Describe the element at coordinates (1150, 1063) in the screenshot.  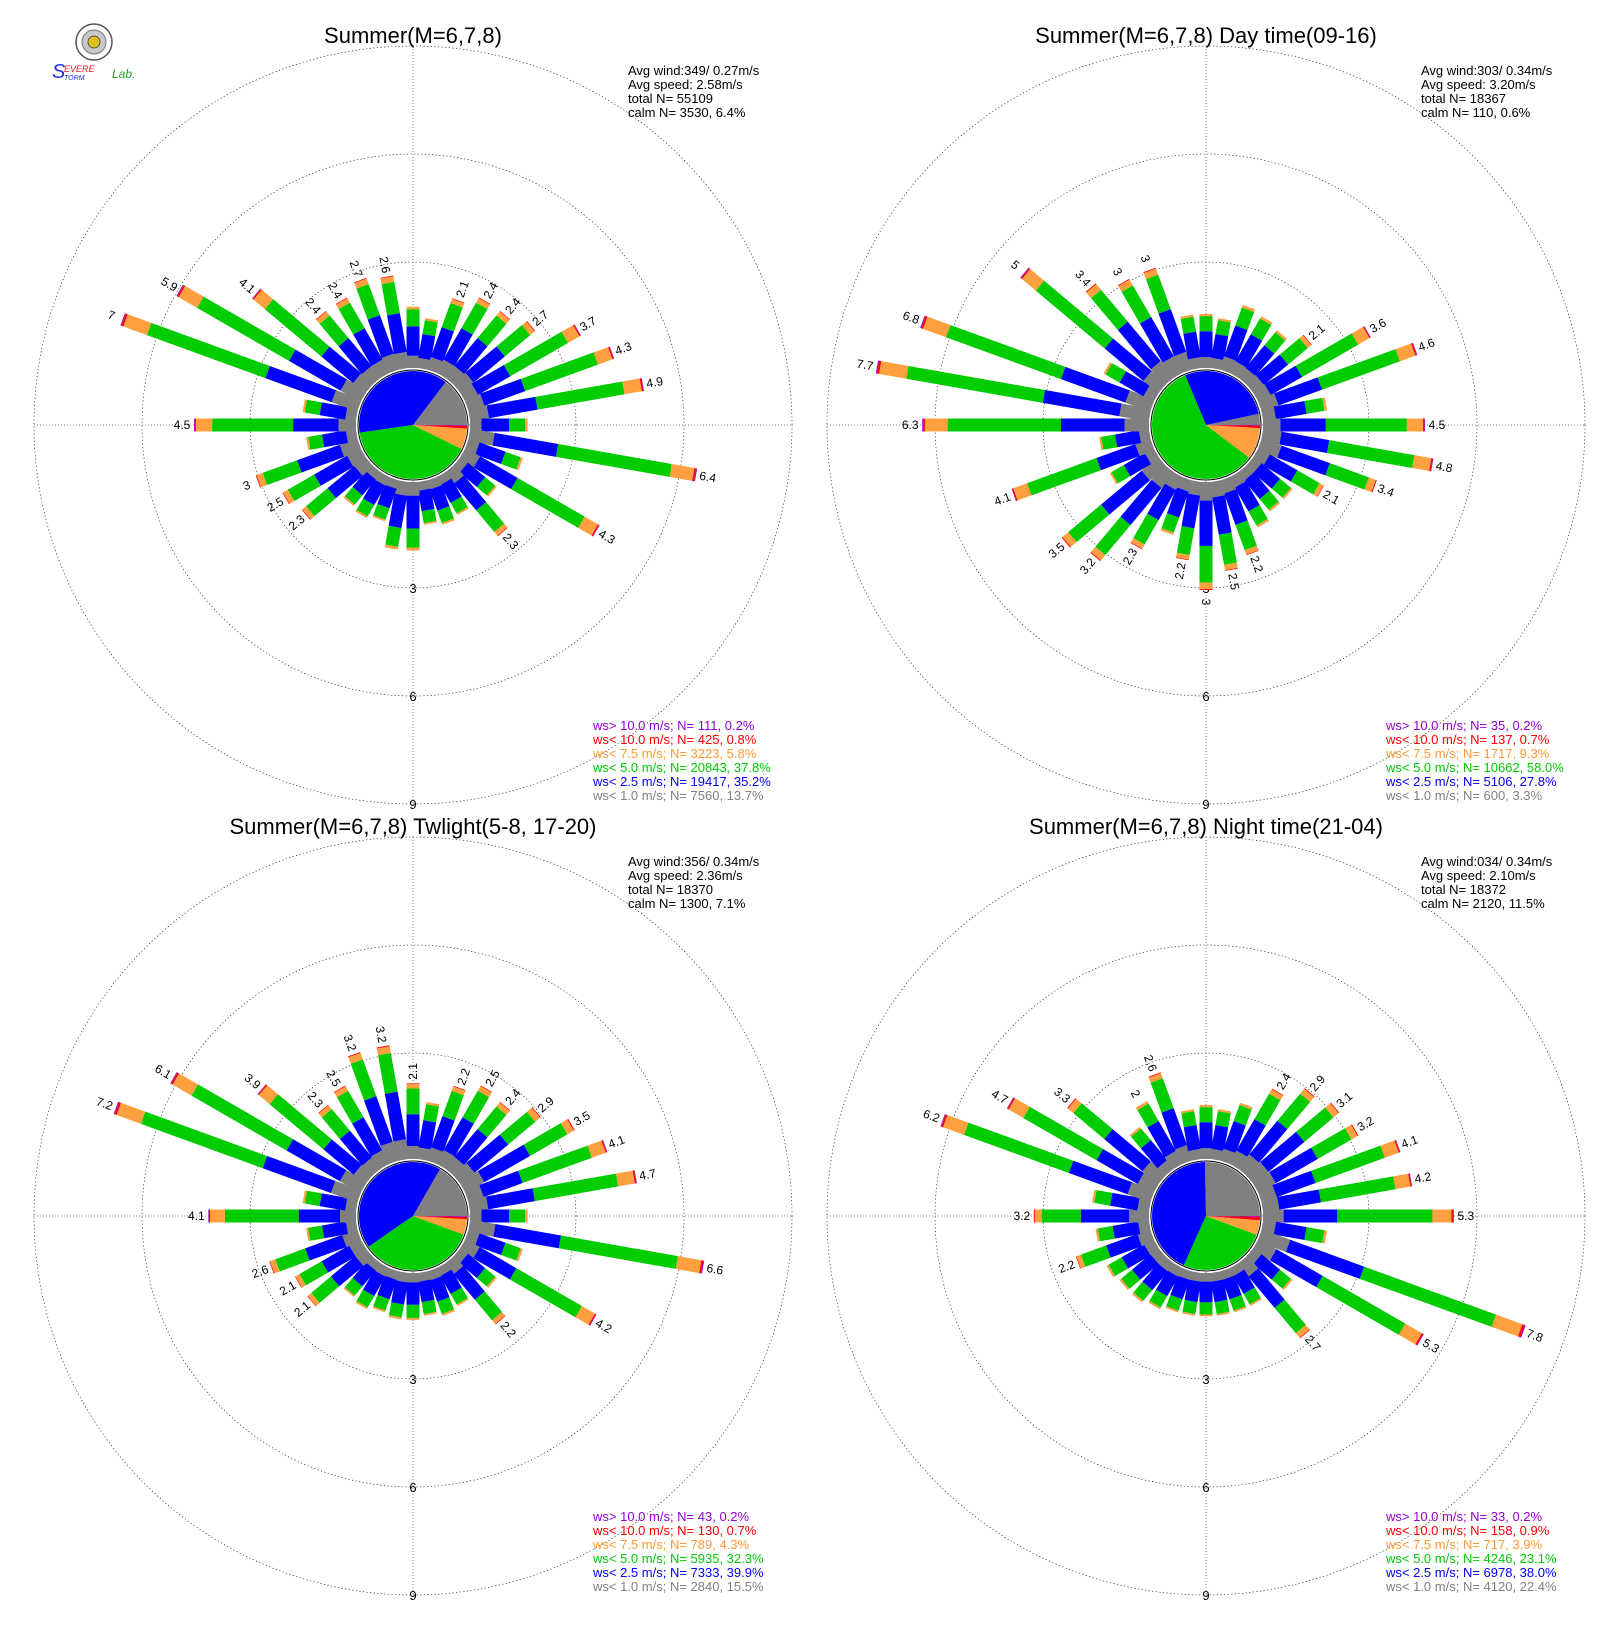
I see `petal-value-label: 2.6` at that location.